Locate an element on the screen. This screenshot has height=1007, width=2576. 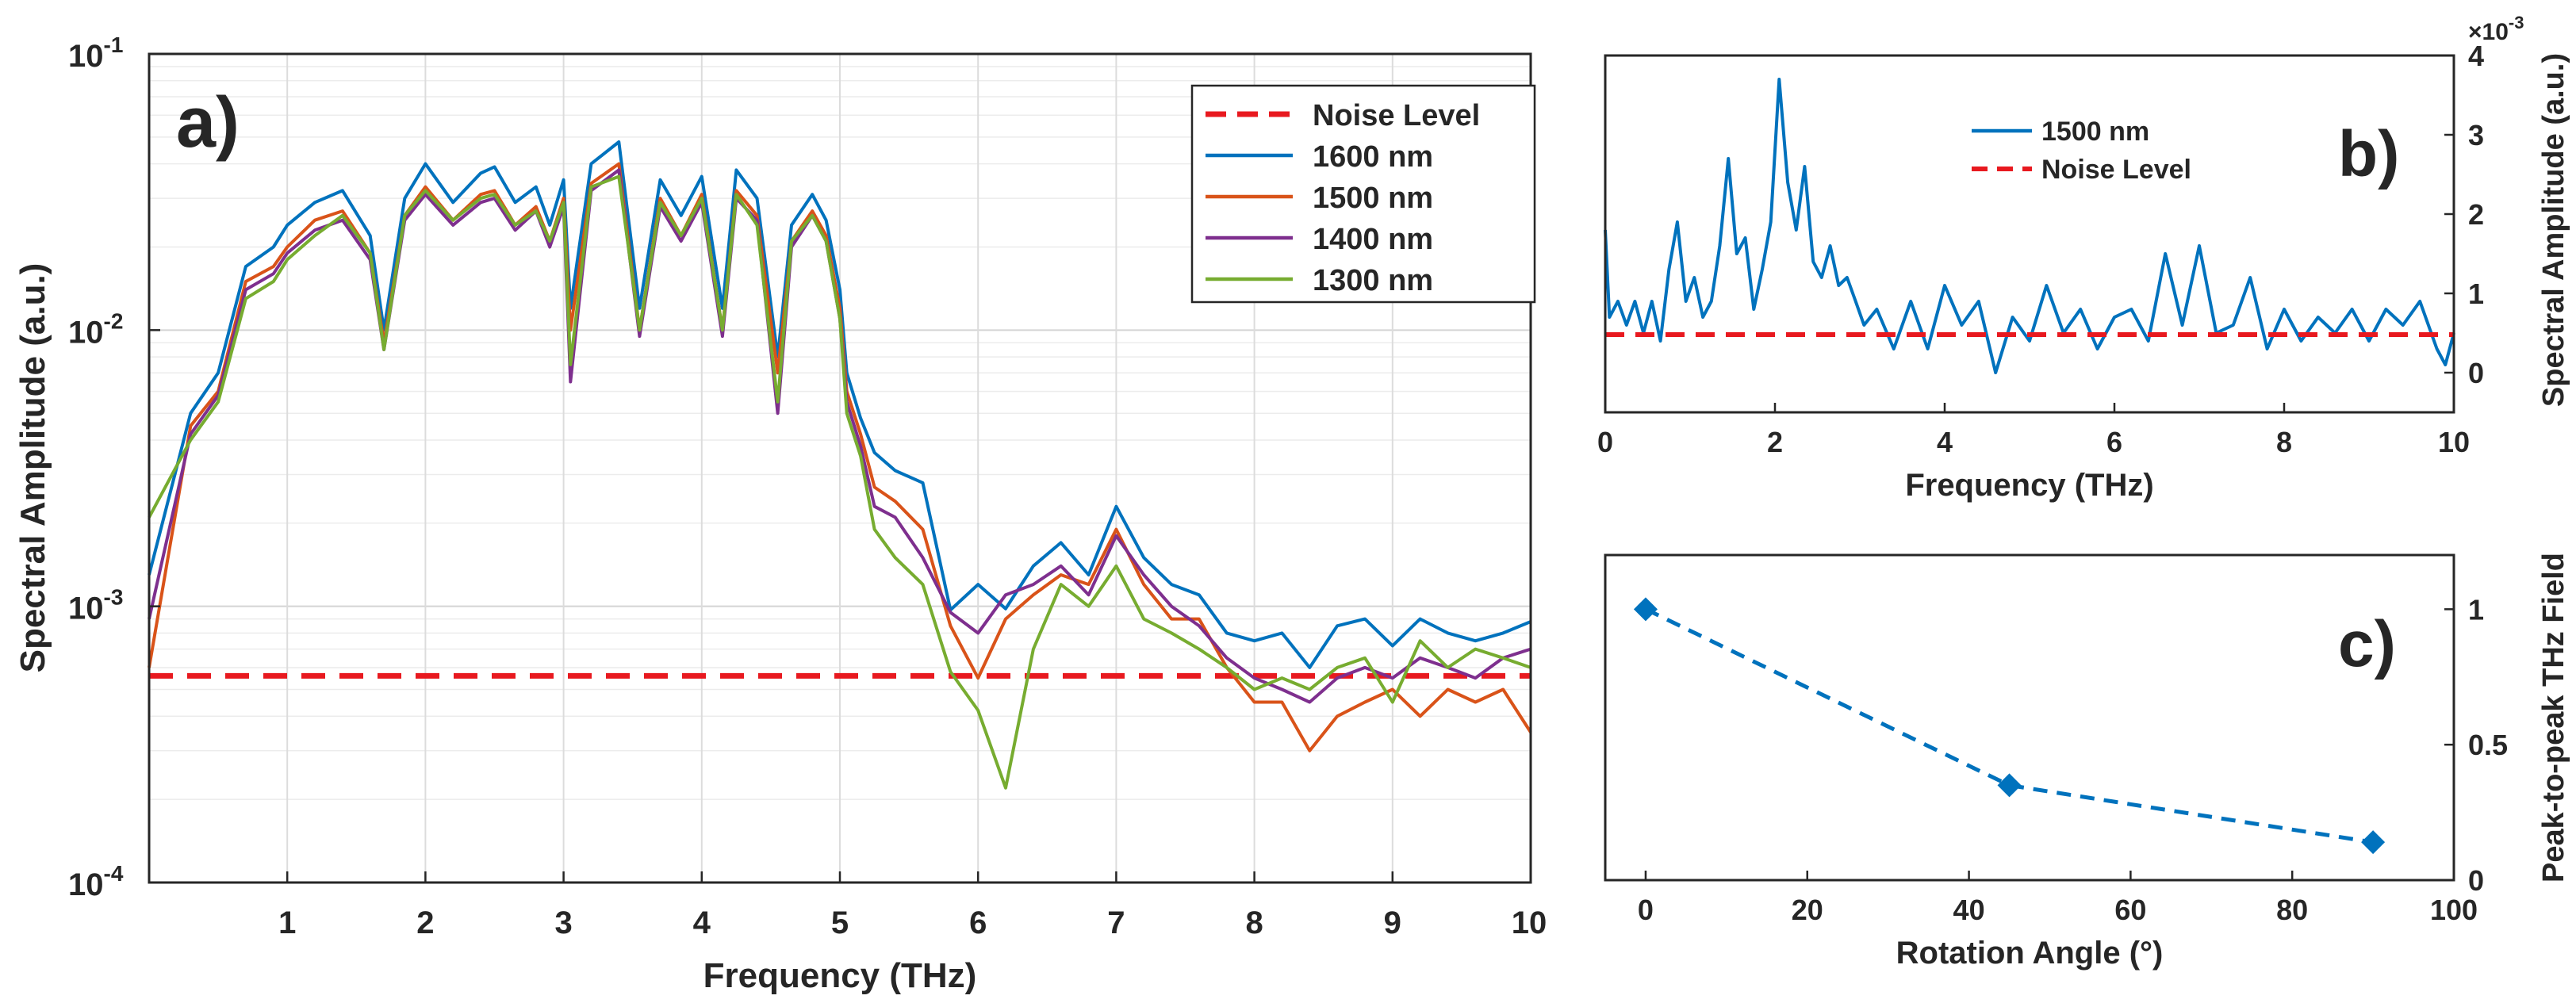
xtick-label-a: 8 is located at coordinates (1254, 923).